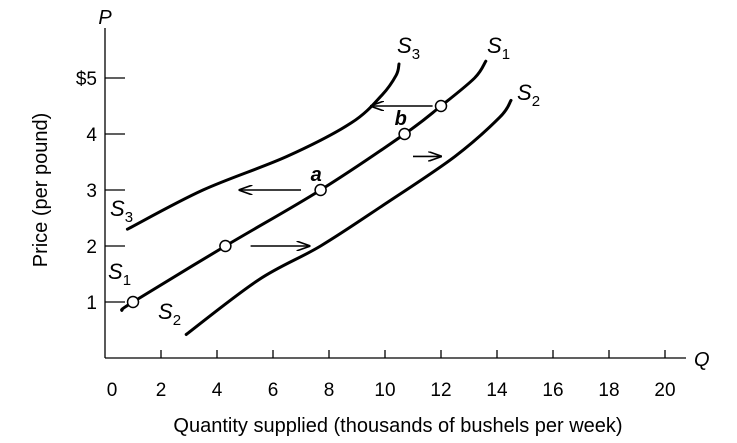  Describe the element at coordinates (112, 390) in the screenshot. I see `x-tick-label: 0` at that location.